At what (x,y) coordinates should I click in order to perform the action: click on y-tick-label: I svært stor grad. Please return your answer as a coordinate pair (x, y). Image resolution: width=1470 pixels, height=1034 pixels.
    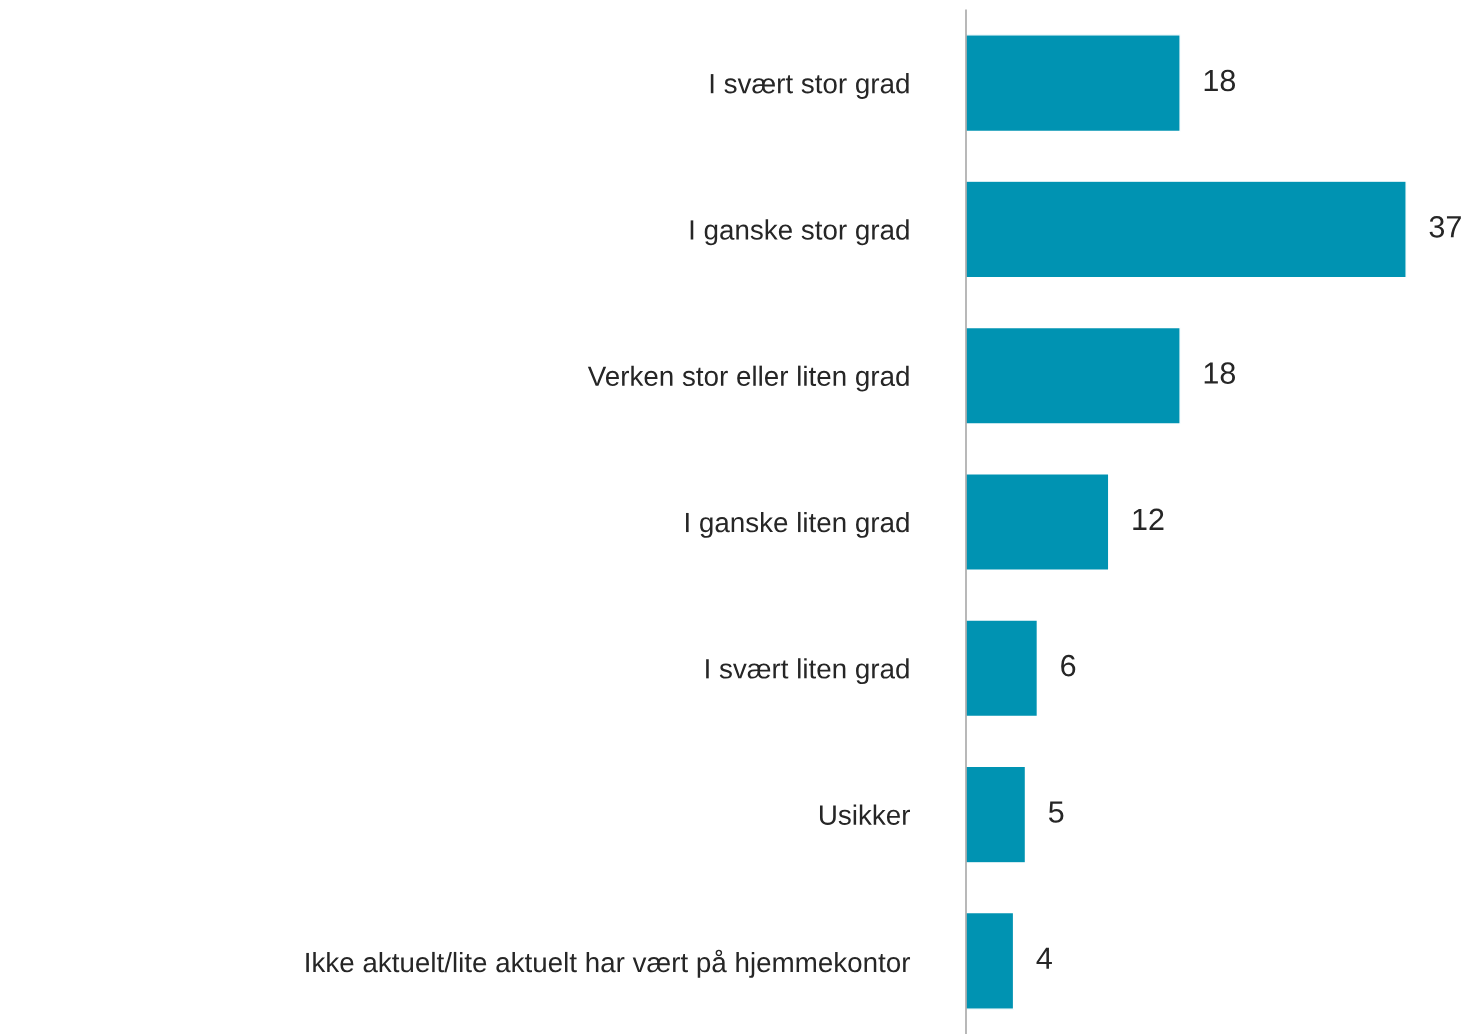
    Looking at the image, I should click on (809, 86).